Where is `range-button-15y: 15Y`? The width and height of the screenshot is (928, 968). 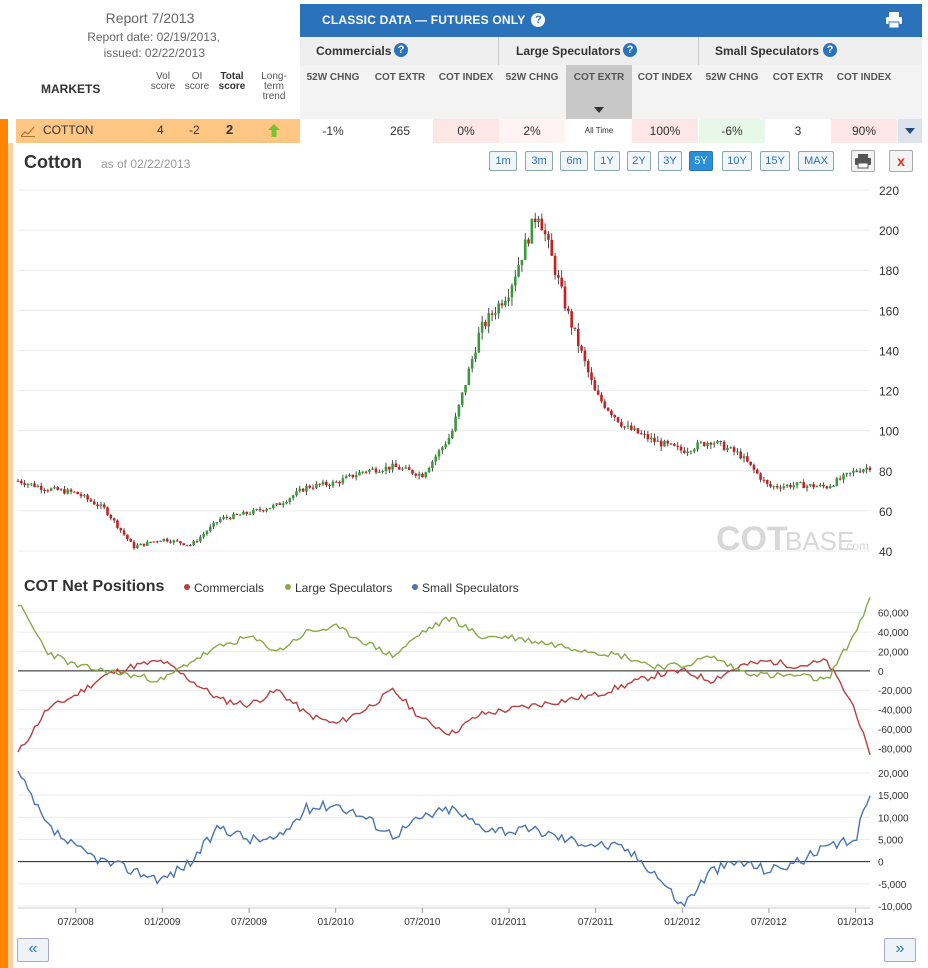 range-button-15y: 15Y is located at coordinates (775, 161).